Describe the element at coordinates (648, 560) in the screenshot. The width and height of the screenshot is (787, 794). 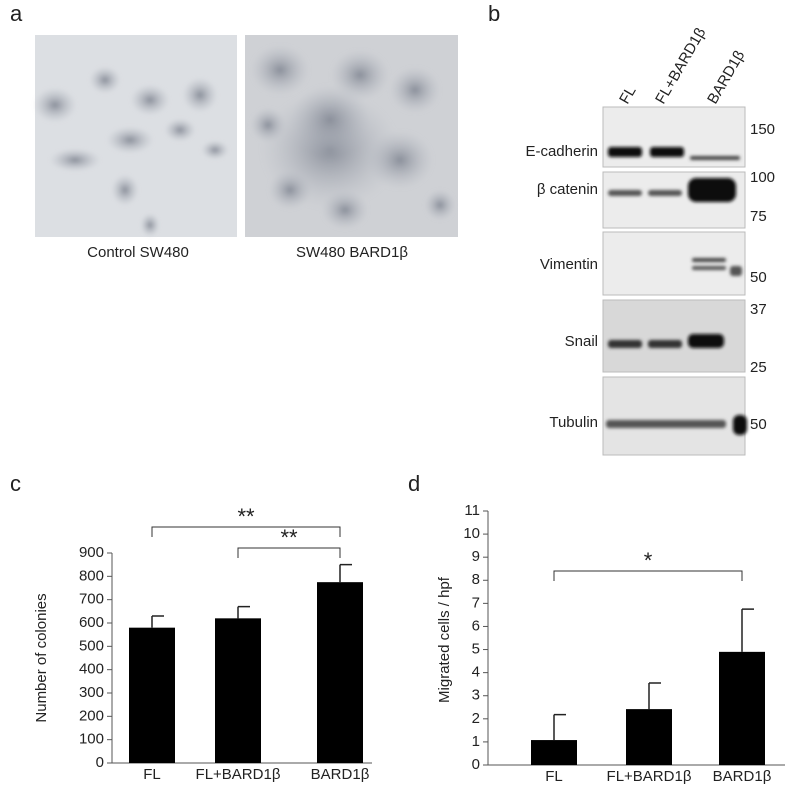
I see `significance-label: *` at that location.